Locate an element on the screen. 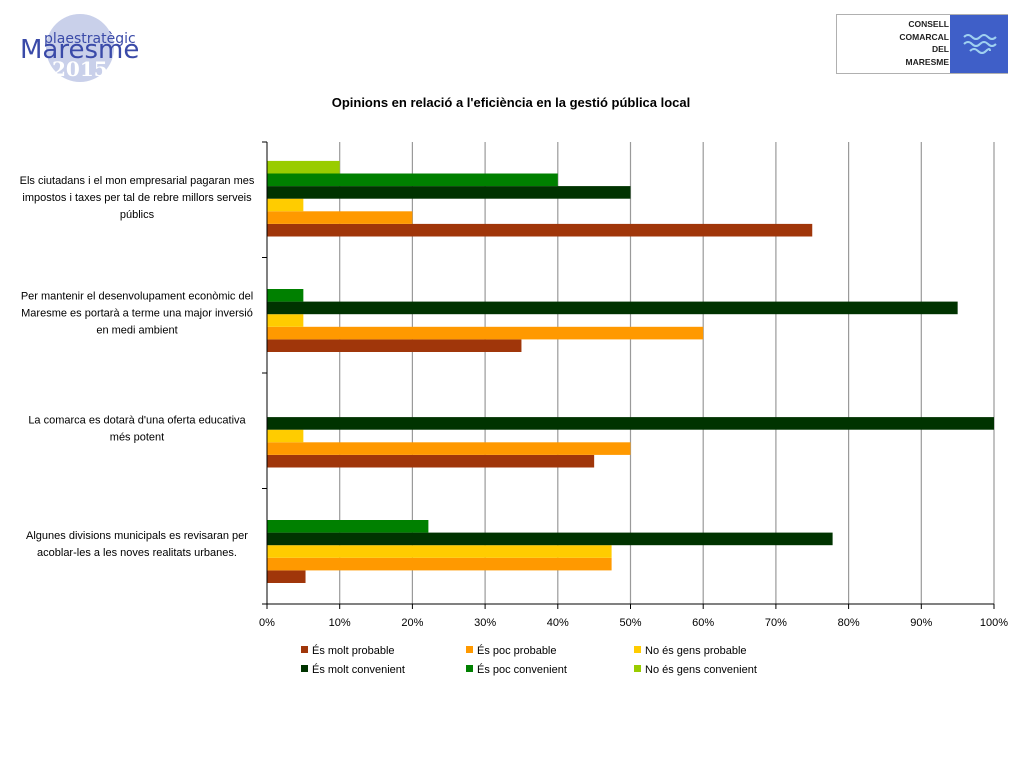 The width and height of the screenshot is (1024, 768). council-emblem-icon is located at coordinates (979, 44).